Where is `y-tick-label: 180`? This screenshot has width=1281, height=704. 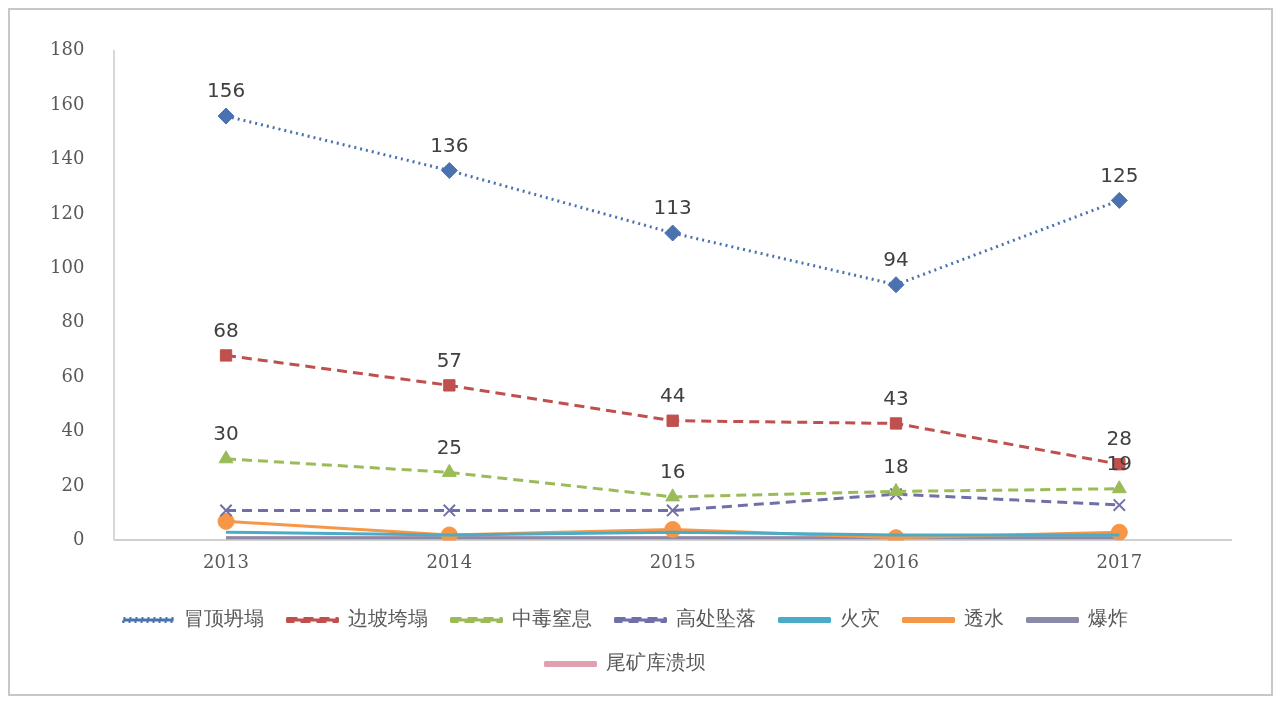
y-tick-label: 180 is located at coordinates (67, 49).